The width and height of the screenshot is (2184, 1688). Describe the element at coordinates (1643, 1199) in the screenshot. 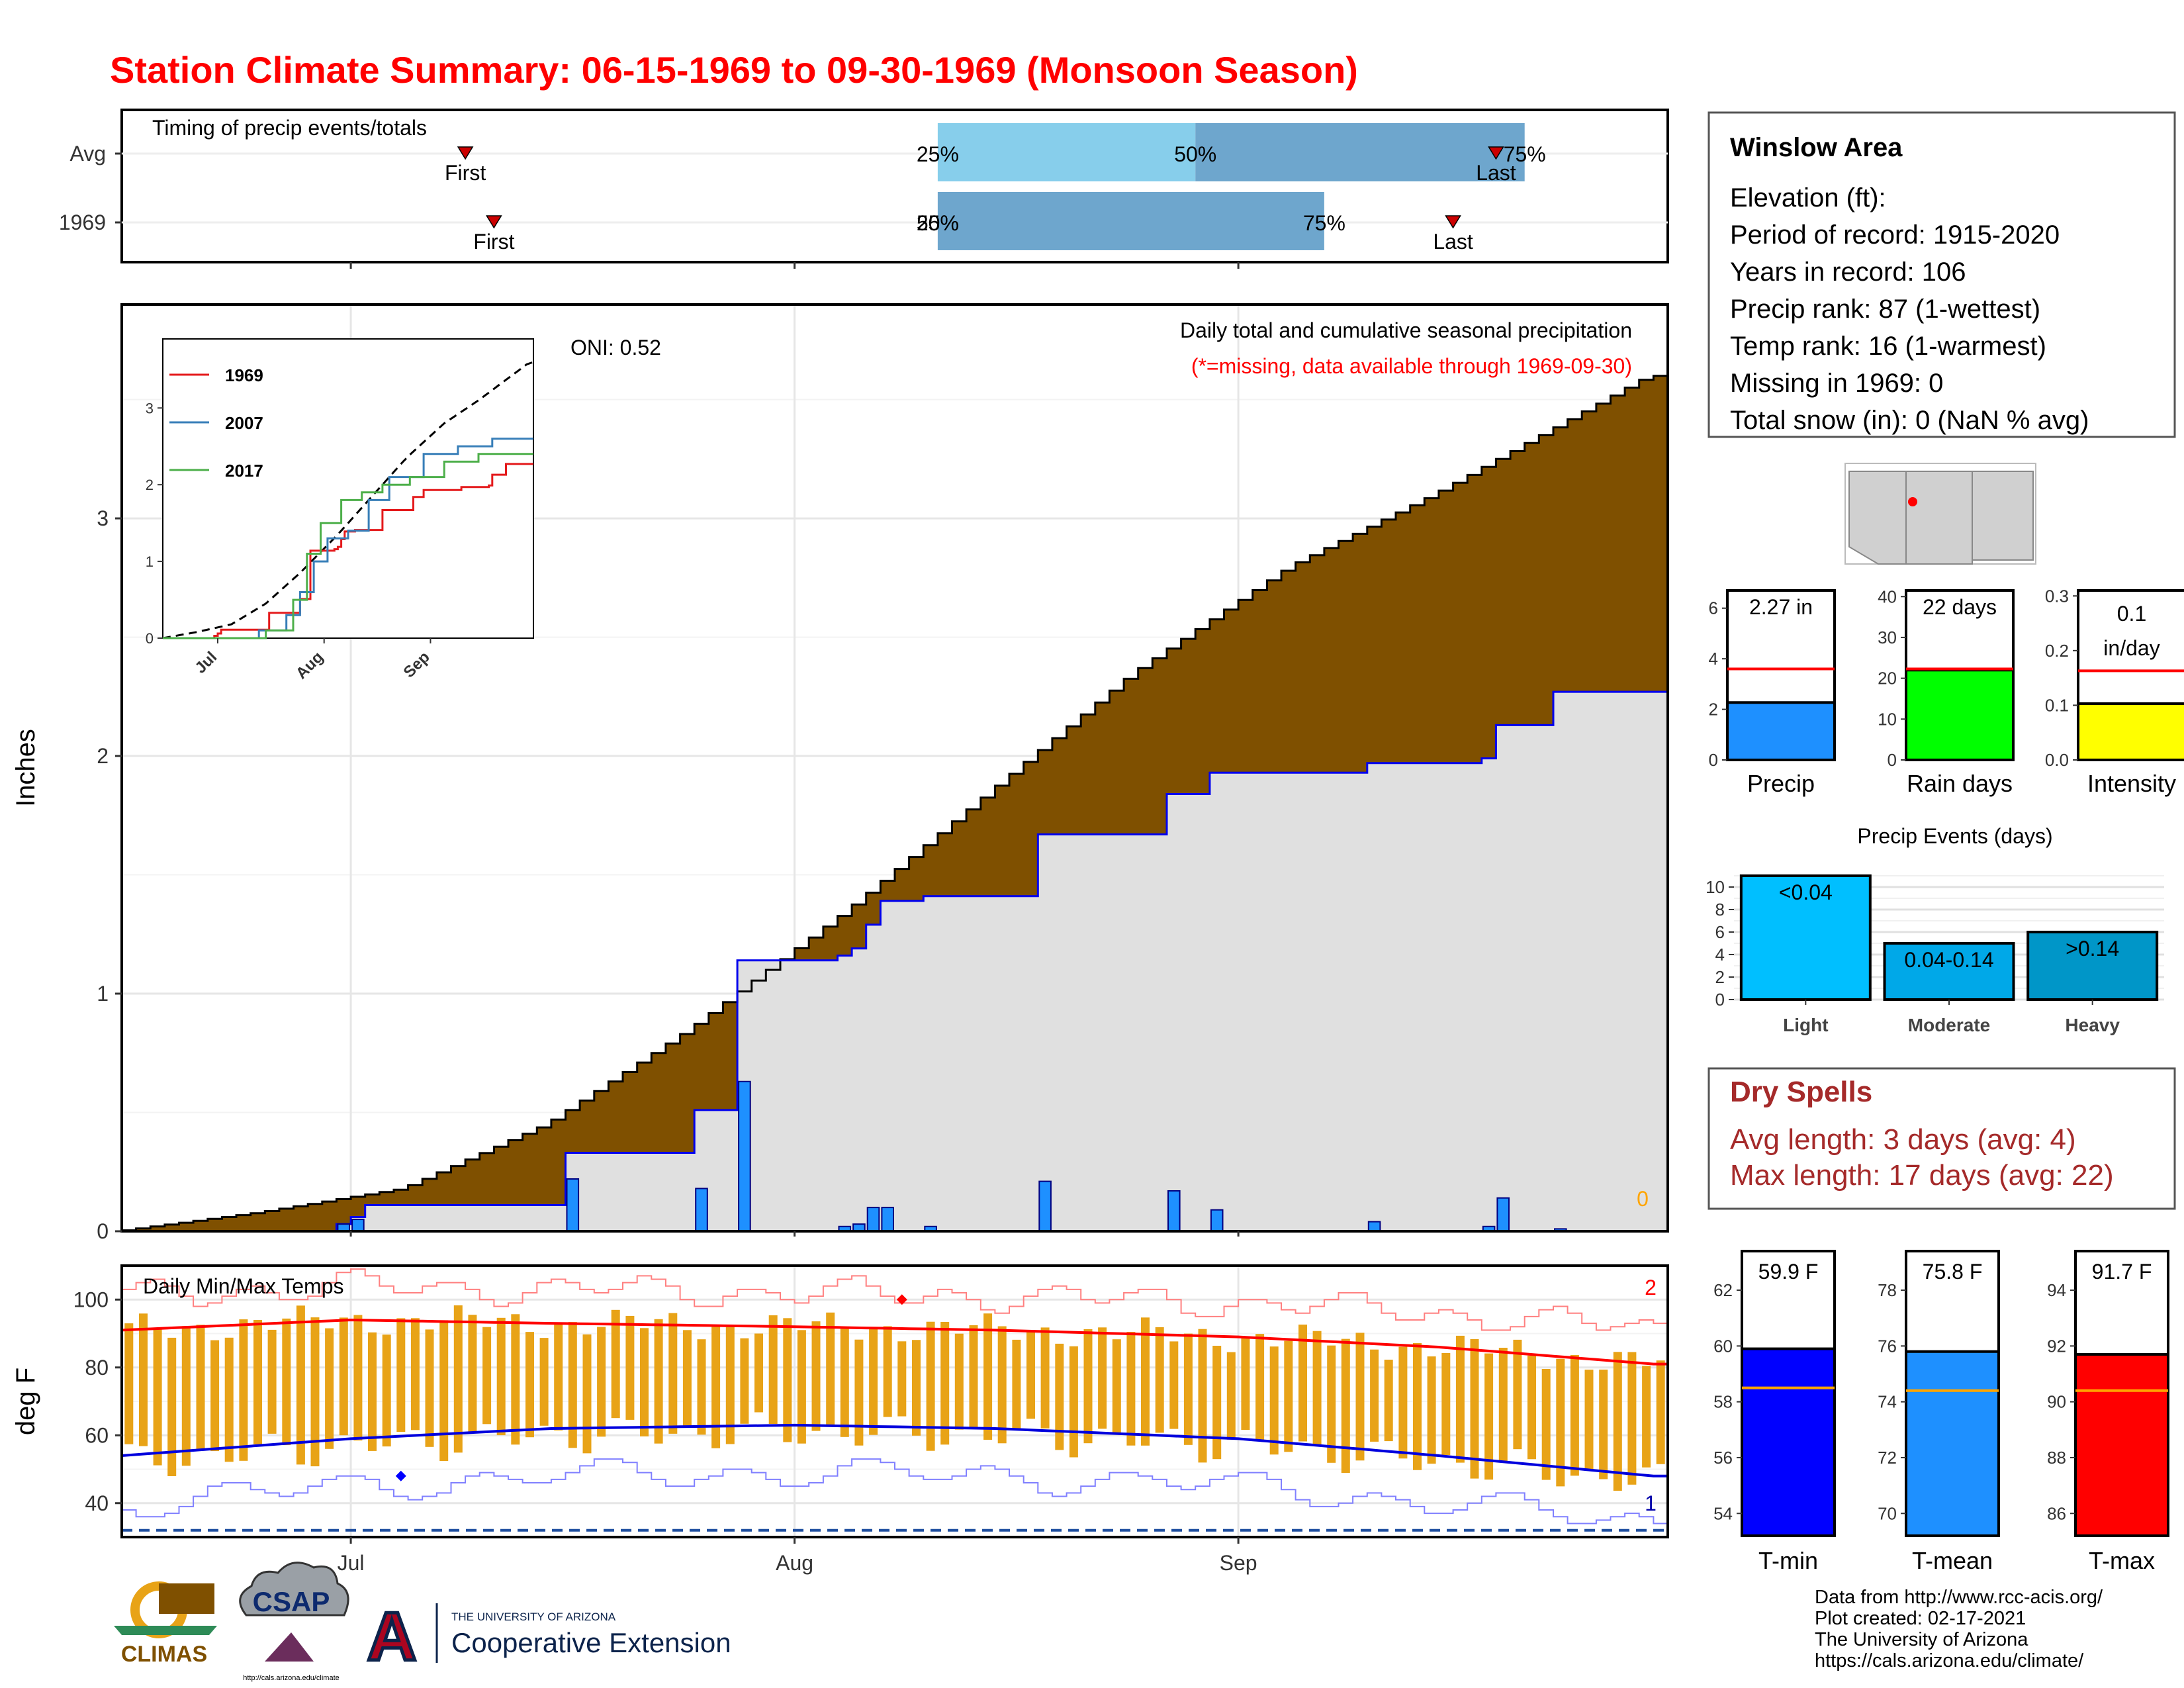

I see `missing-count: 0` at that location.